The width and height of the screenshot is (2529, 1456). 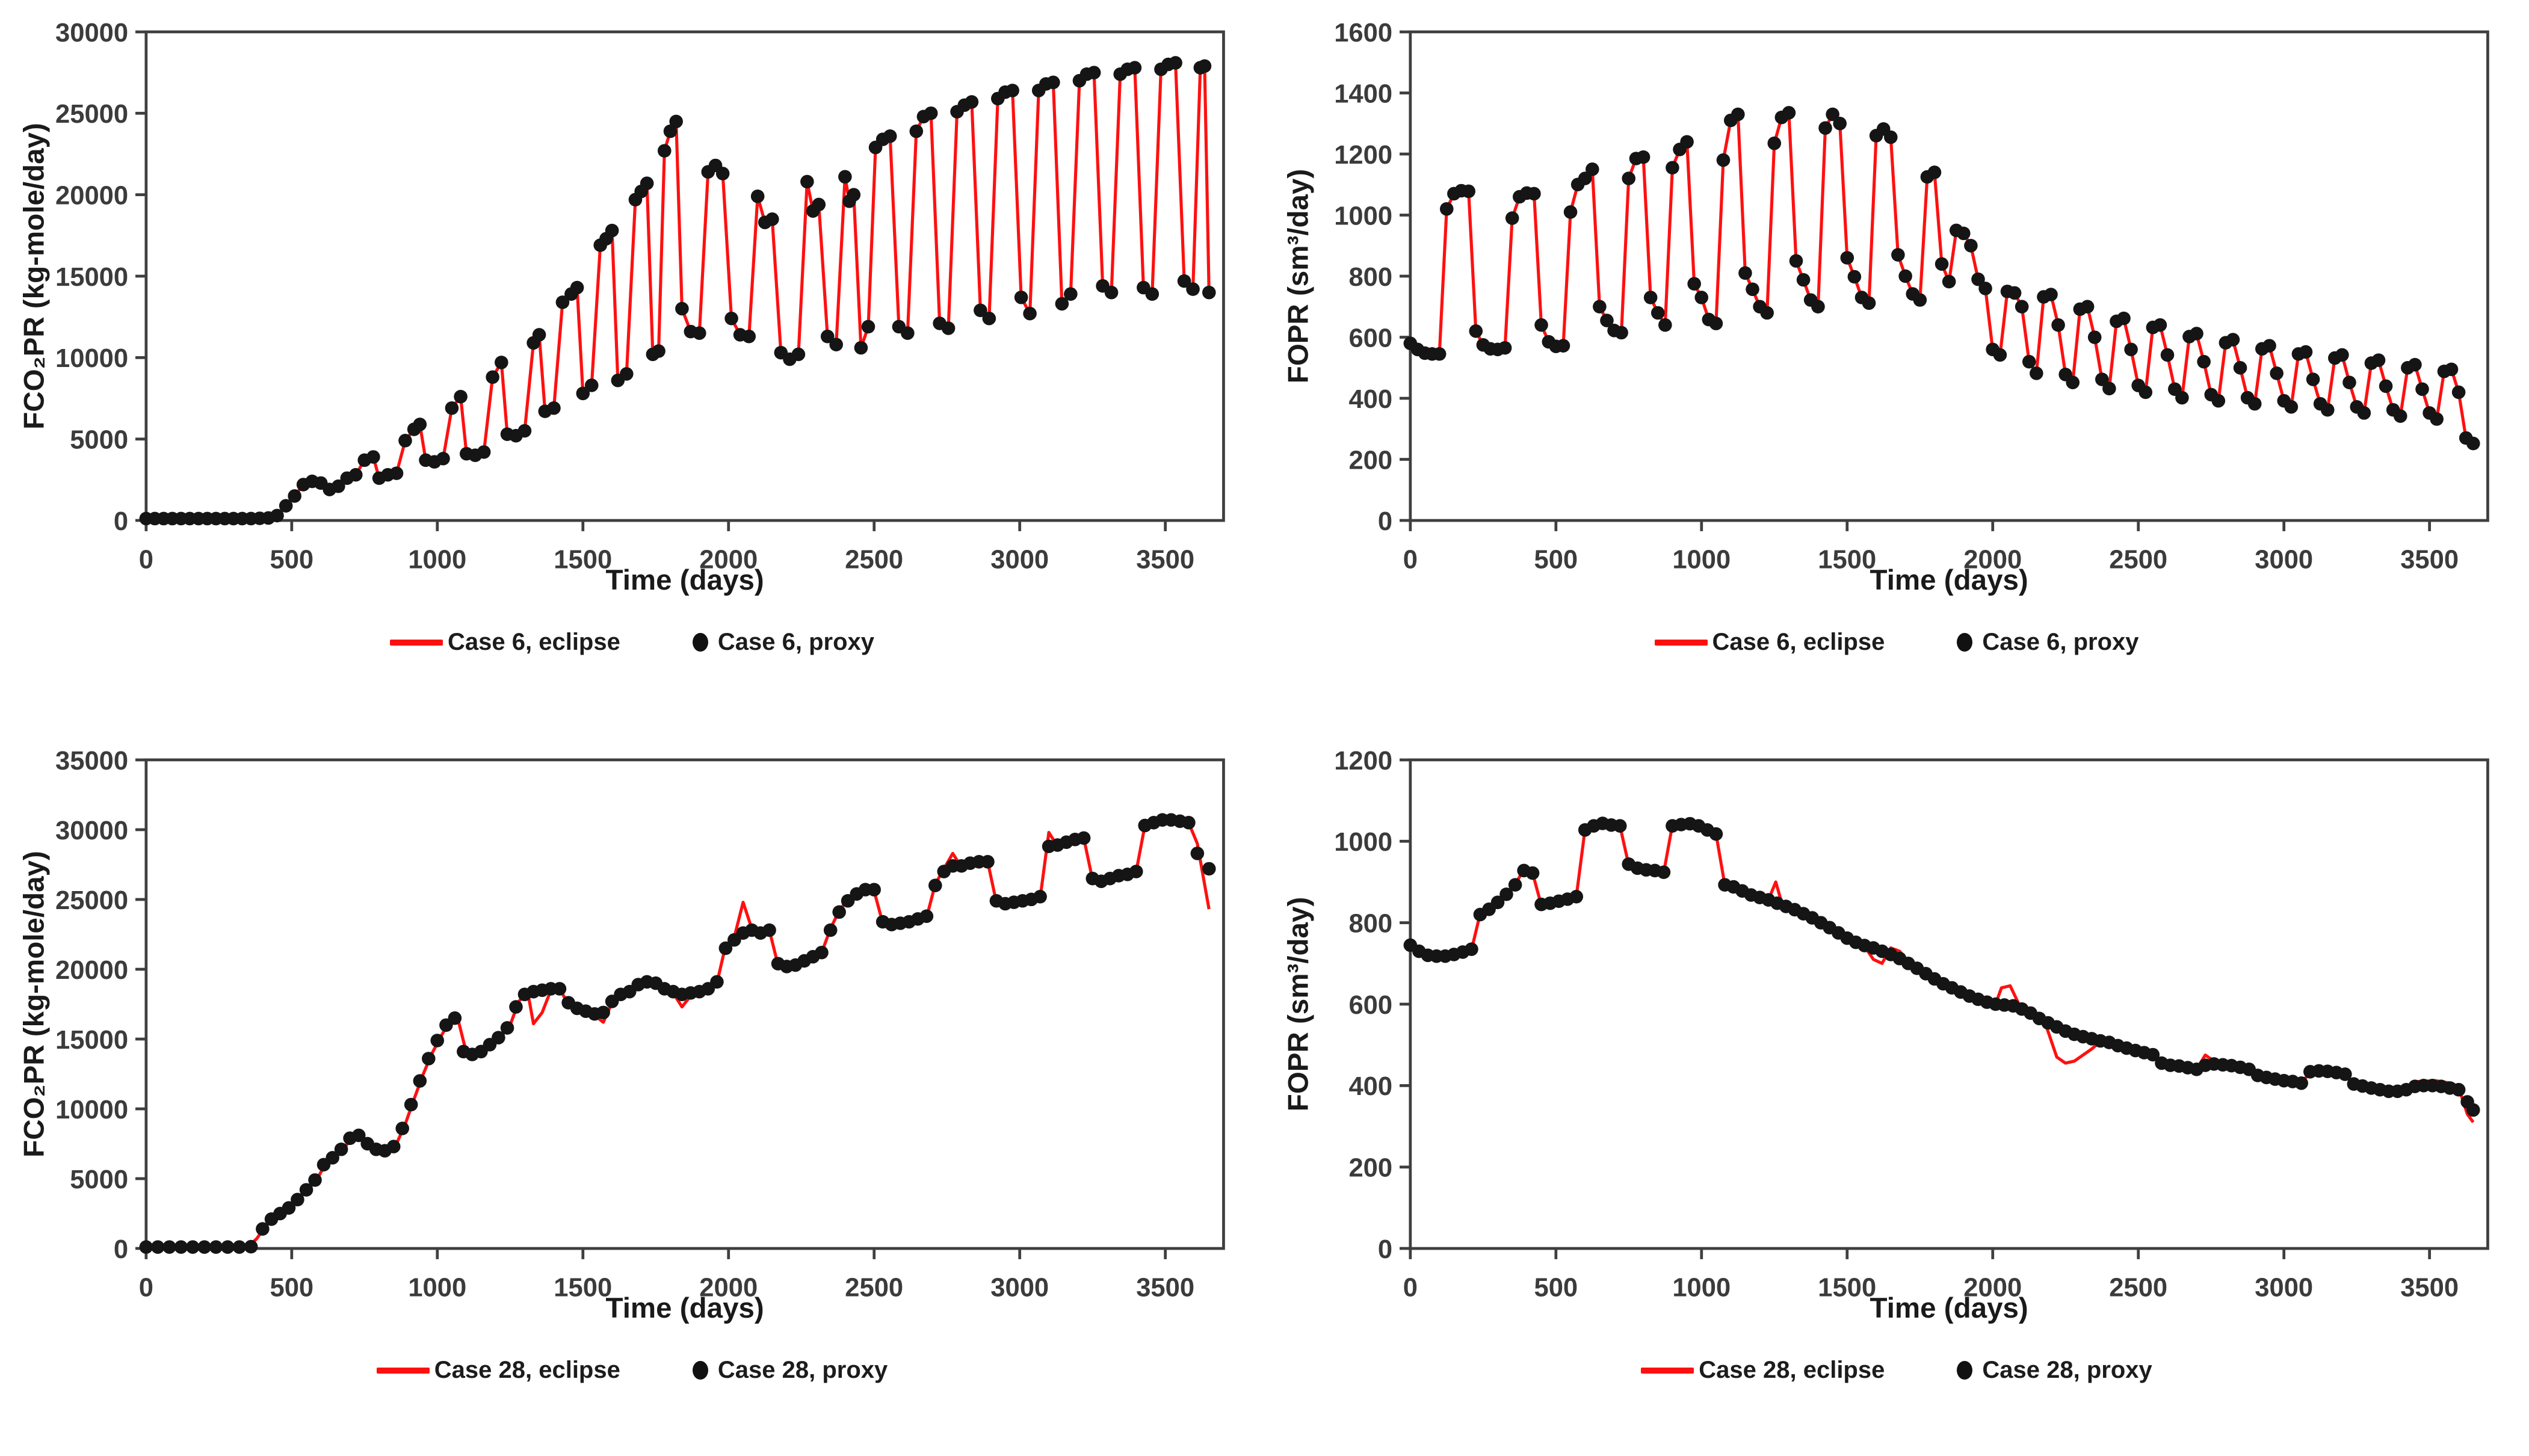 I want to click on legend-item-eclipse: Case 28, eclipse, so click(x=498, y=1371).